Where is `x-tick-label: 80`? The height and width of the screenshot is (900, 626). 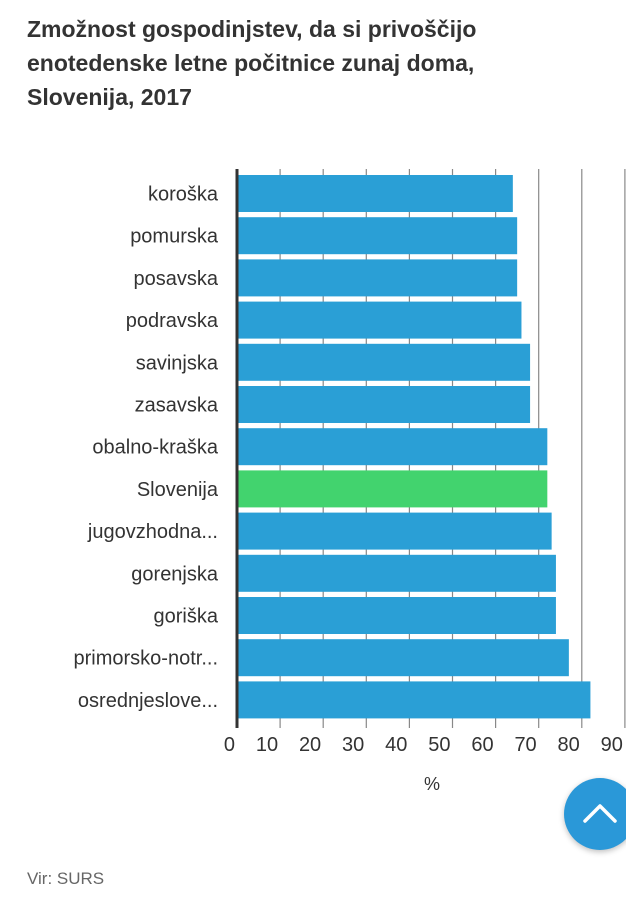 x-tick-label: 80 is located at coordinates (569, 745).